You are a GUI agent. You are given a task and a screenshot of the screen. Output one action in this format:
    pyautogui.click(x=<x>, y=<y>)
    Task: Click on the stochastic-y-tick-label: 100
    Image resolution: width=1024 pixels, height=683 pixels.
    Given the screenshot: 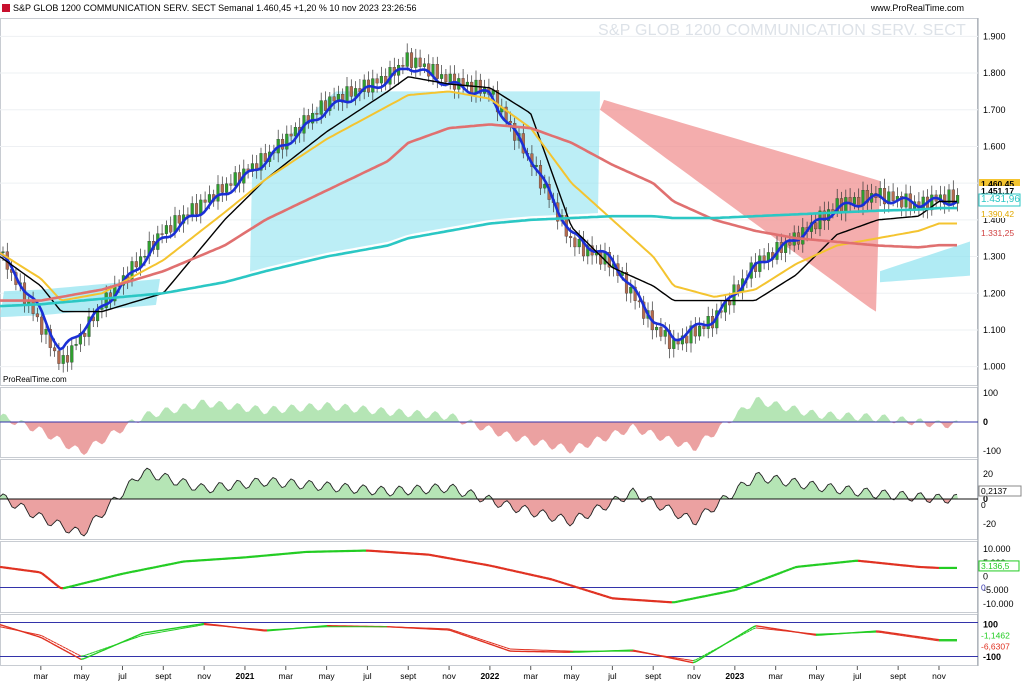 What is the action you would take?
    pyautogui.click(x=990, y=624)
    